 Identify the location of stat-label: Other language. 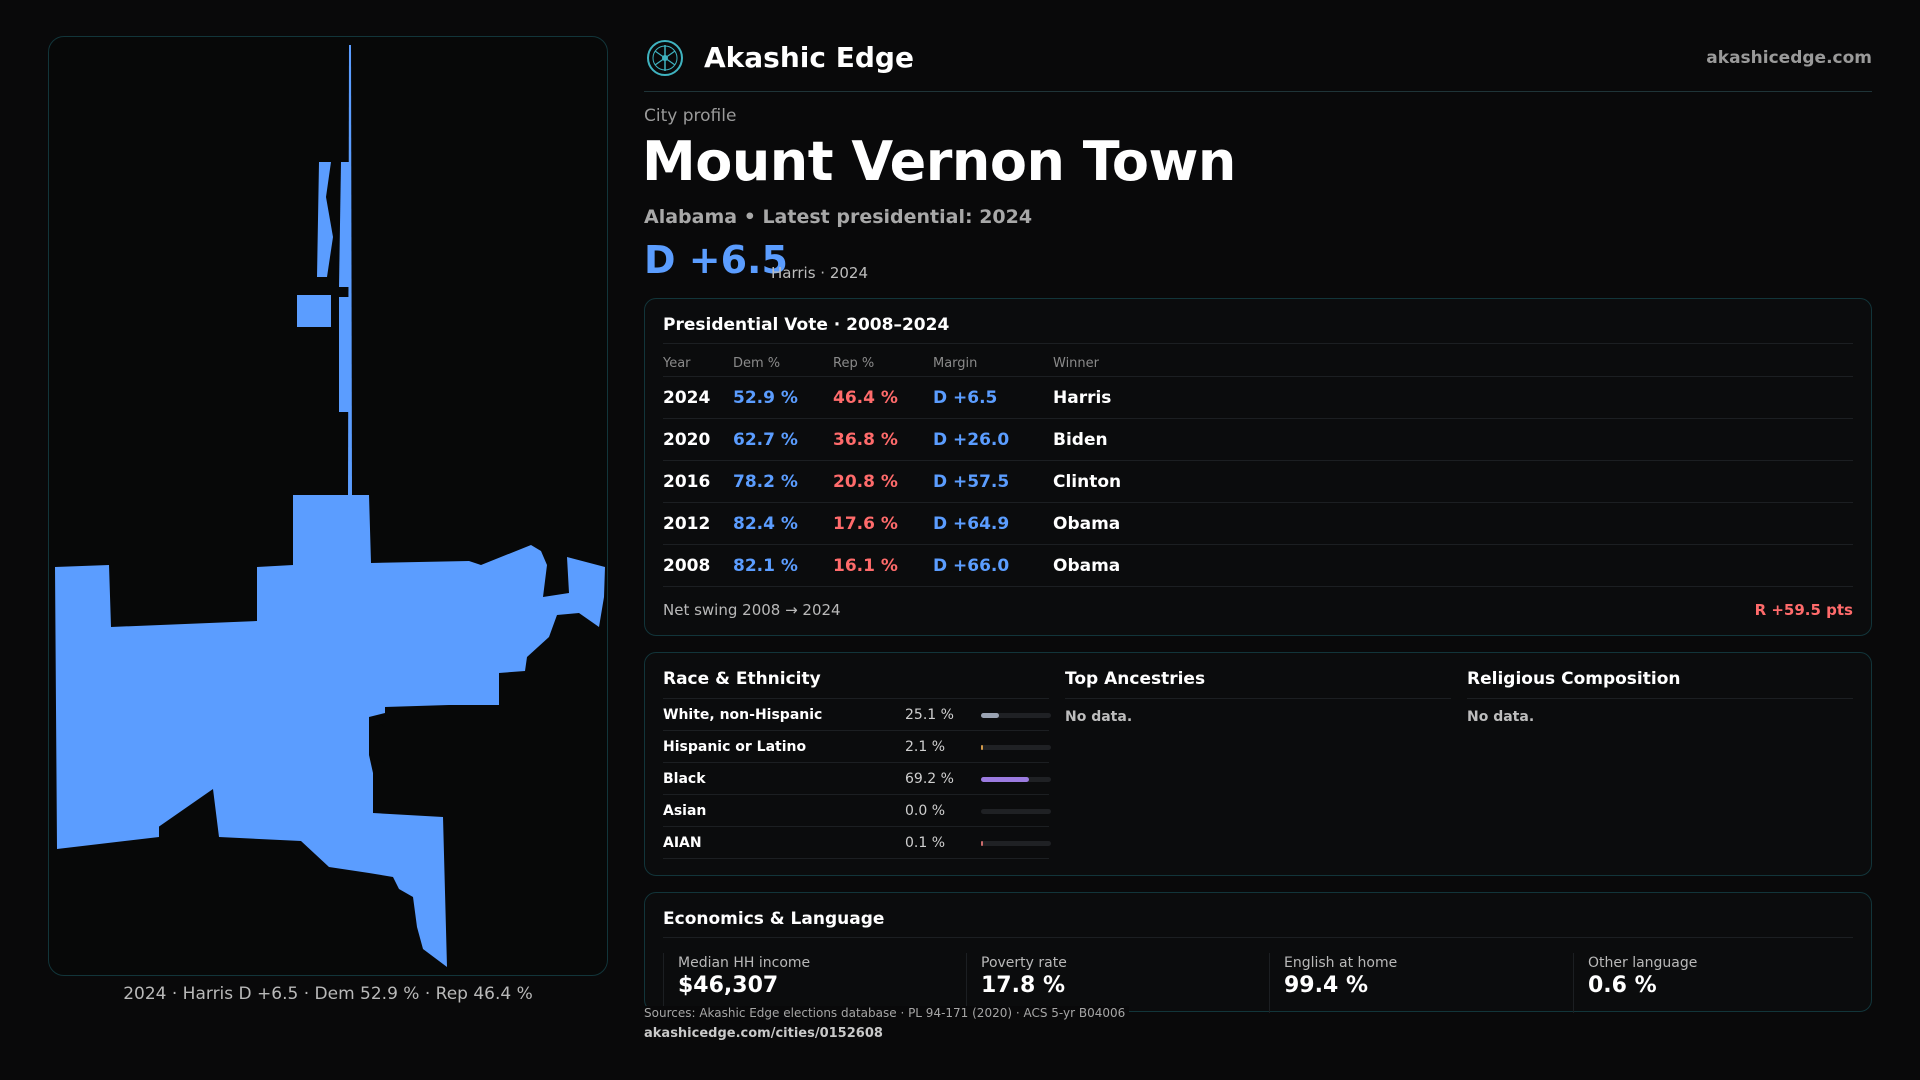
(1643, 963).